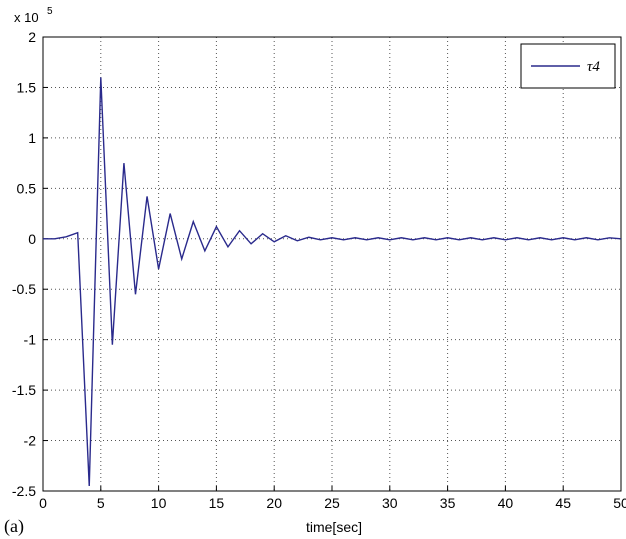 The width and height of the screenshot is (626, 539). I want to click on x-tick-label: 5, so click(101, 503).